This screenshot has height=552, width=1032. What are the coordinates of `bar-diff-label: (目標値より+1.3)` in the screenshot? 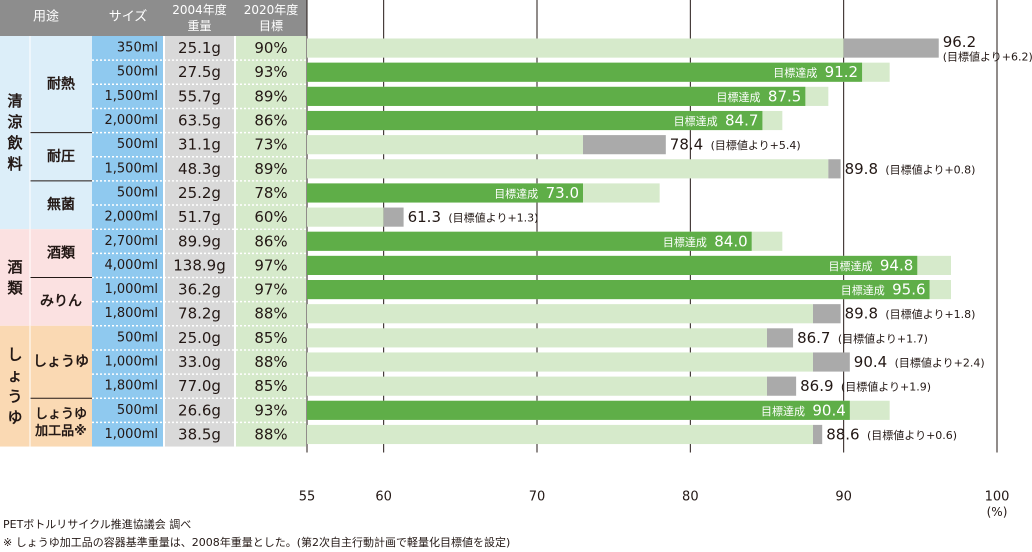 It's located at (493, 218).